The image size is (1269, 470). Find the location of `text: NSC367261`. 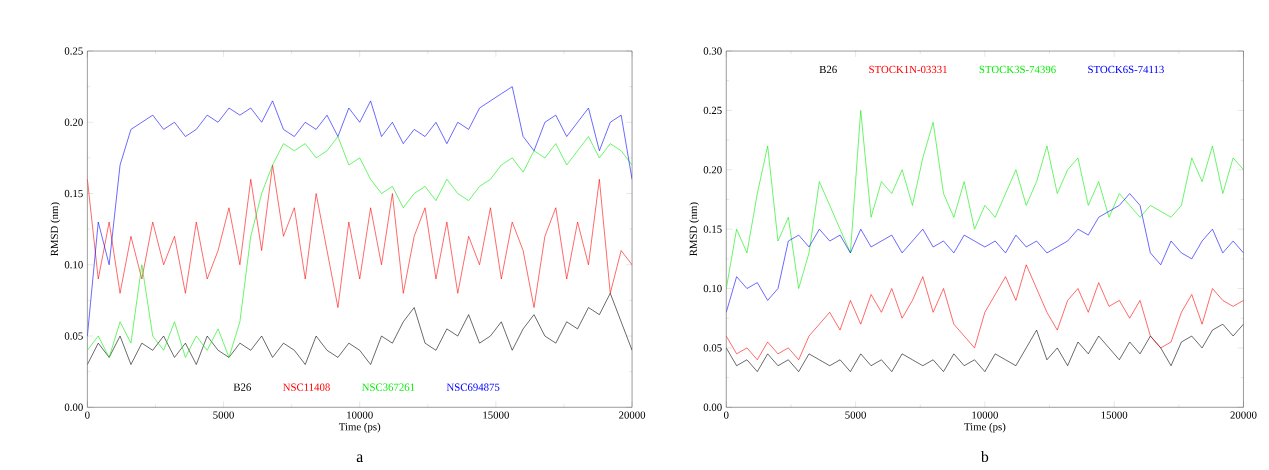

text: NSC367261 is located at coordinates (388, 387).